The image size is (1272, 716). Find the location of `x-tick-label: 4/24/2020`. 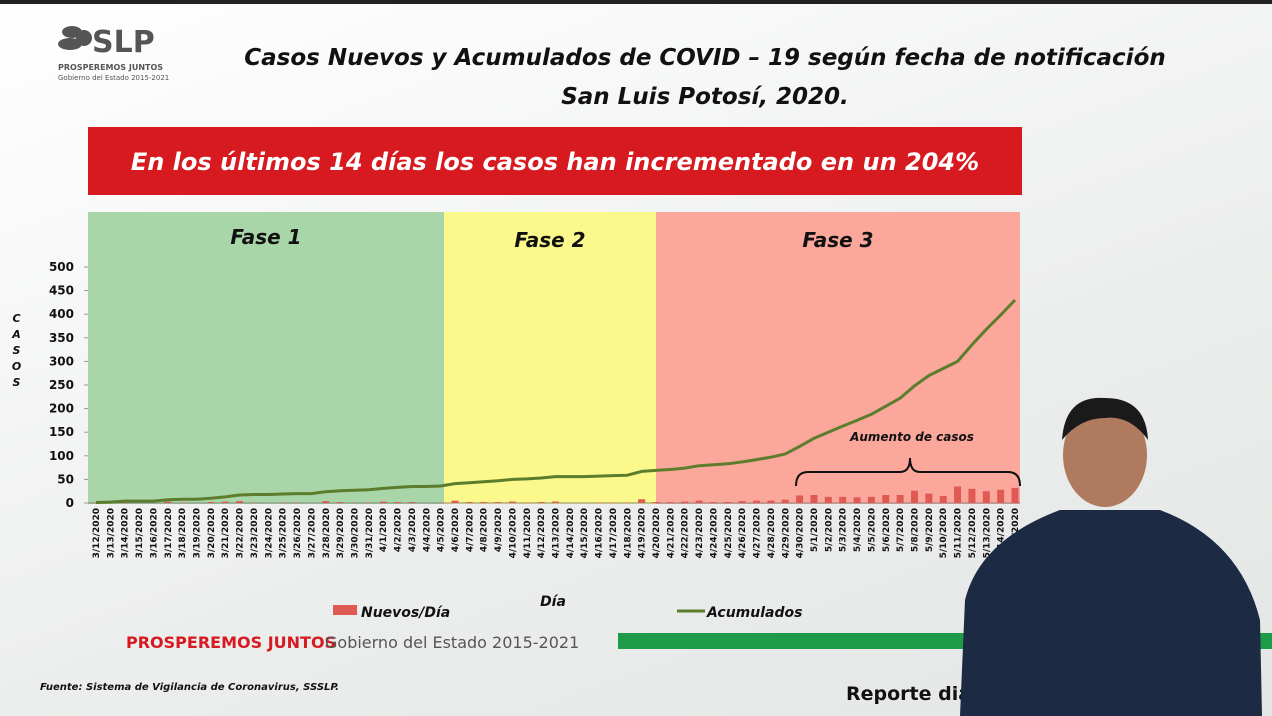

x-tick-label: 4/24/2020 is located at coordinates (714, 533).